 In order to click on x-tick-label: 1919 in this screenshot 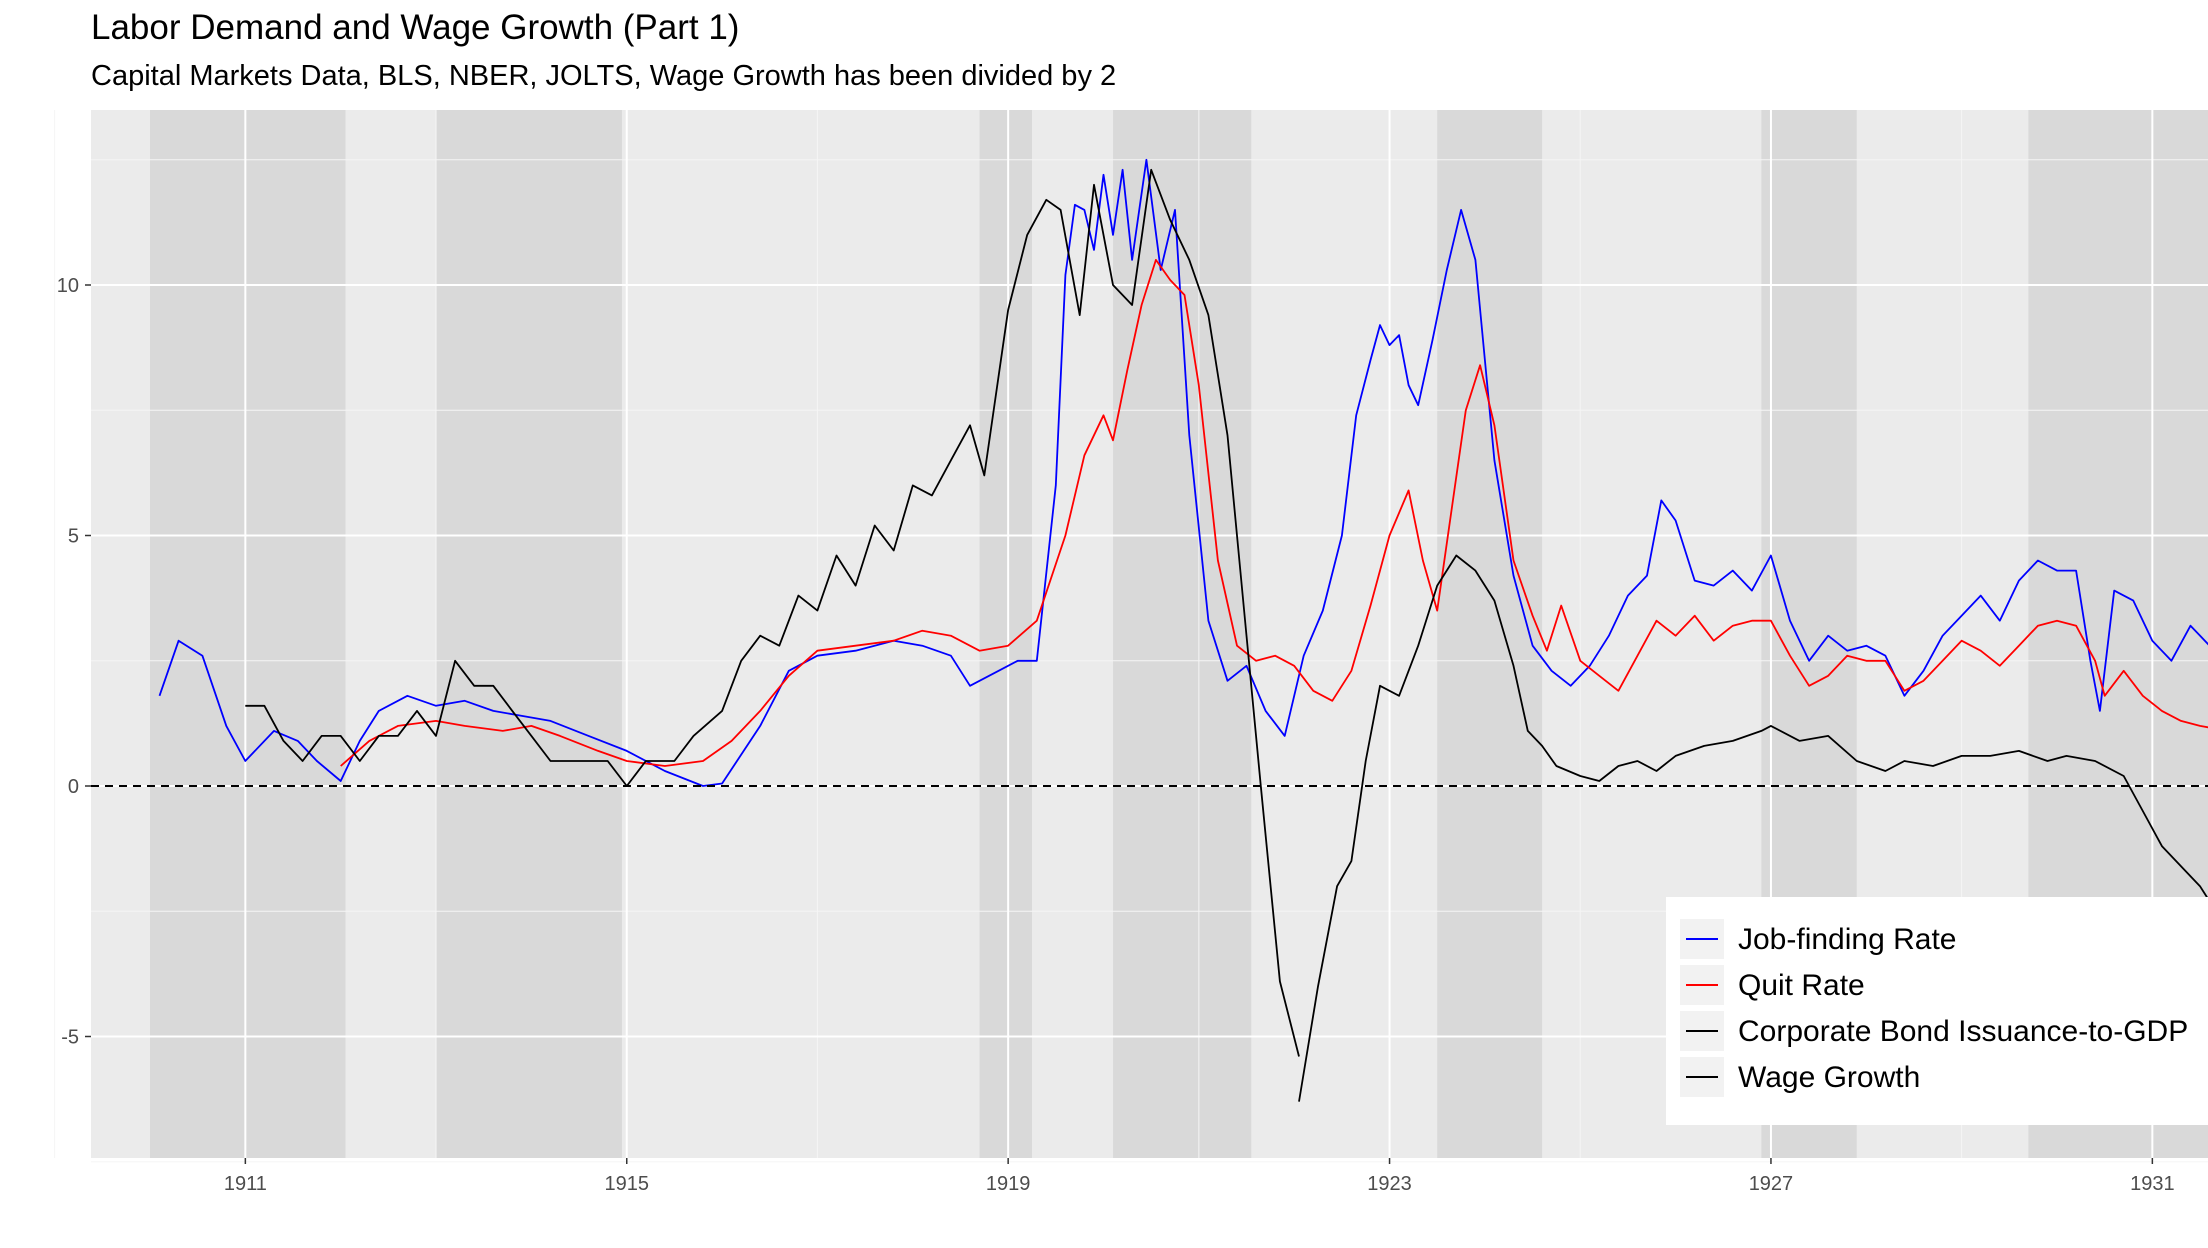, I will do `click(1008, 1184)`.